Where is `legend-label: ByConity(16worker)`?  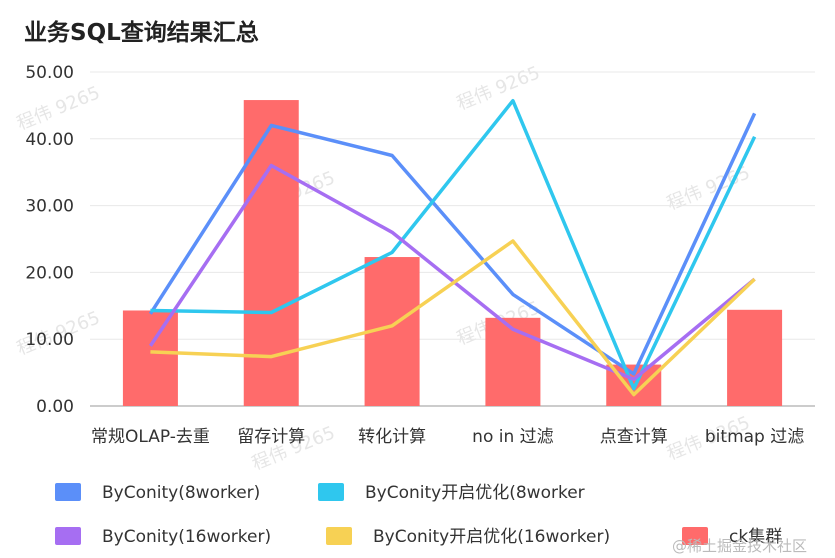
legend-label: ByConity(16worker) is located at coordinates (186, 537).